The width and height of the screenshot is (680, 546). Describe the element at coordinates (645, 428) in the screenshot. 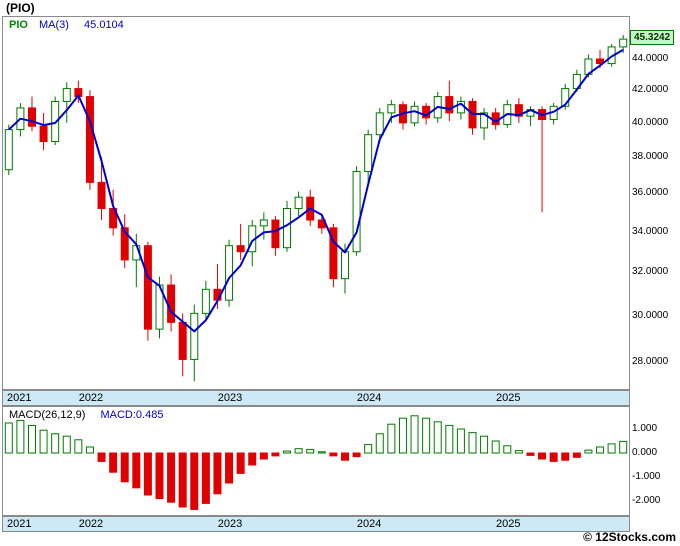

I see `macd-axis-label: 1.000` at that location.